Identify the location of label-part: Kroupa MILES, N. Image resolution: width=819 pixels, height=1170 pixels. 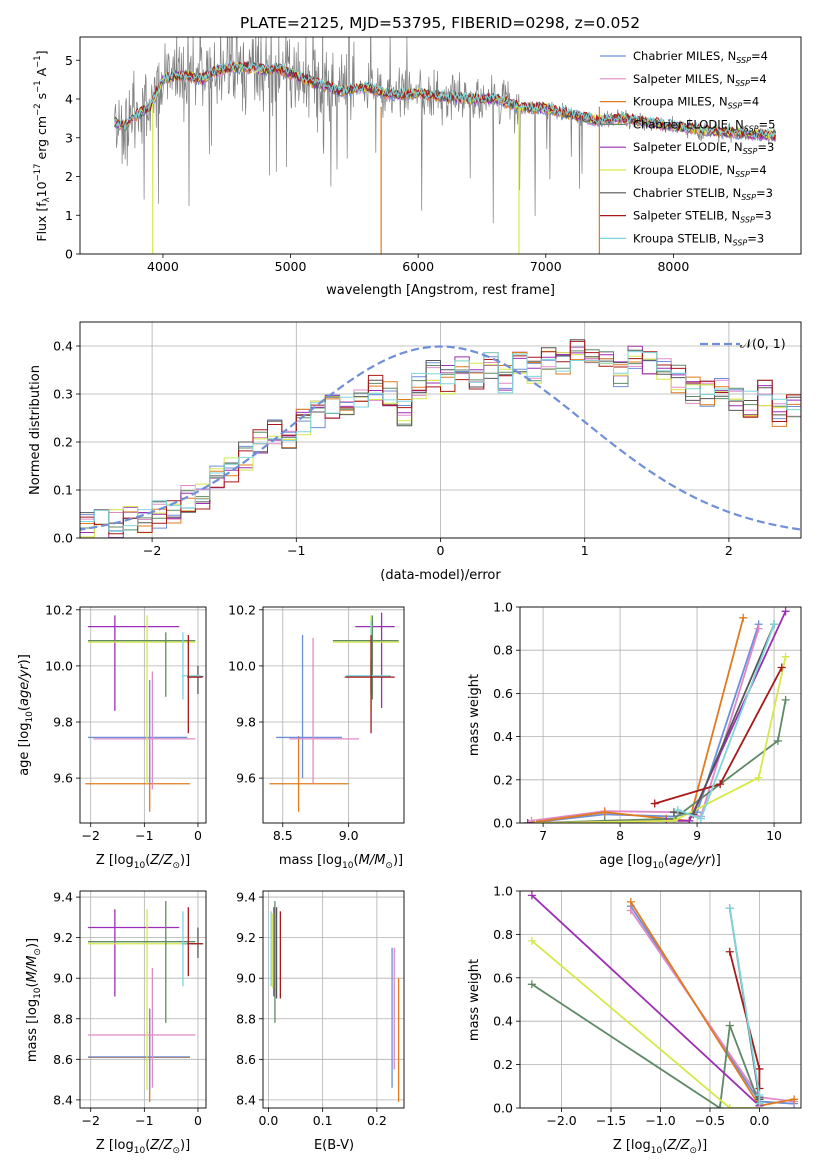
(680, 102).